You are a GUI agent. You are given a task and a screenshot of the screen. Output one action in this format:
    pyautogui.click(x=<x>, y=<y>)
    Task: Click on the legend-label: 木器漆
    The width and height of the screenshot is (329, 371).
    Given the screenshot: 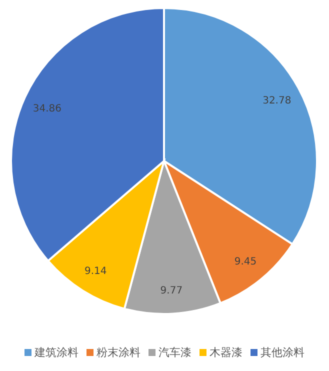 What is the action you would take?
    pyautogui.click(x=226, y=352)
    